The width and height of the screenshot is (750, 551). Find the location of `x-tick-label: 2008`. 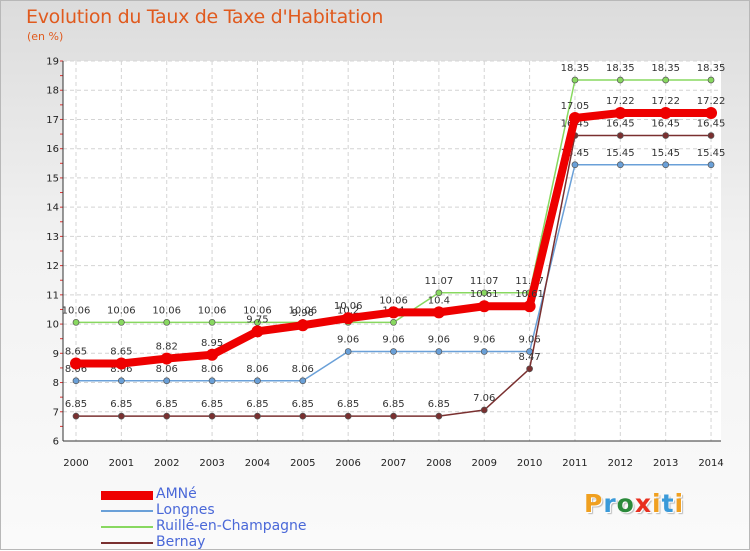

x-tick-label: 2008 is located at coordinates (438, 463).